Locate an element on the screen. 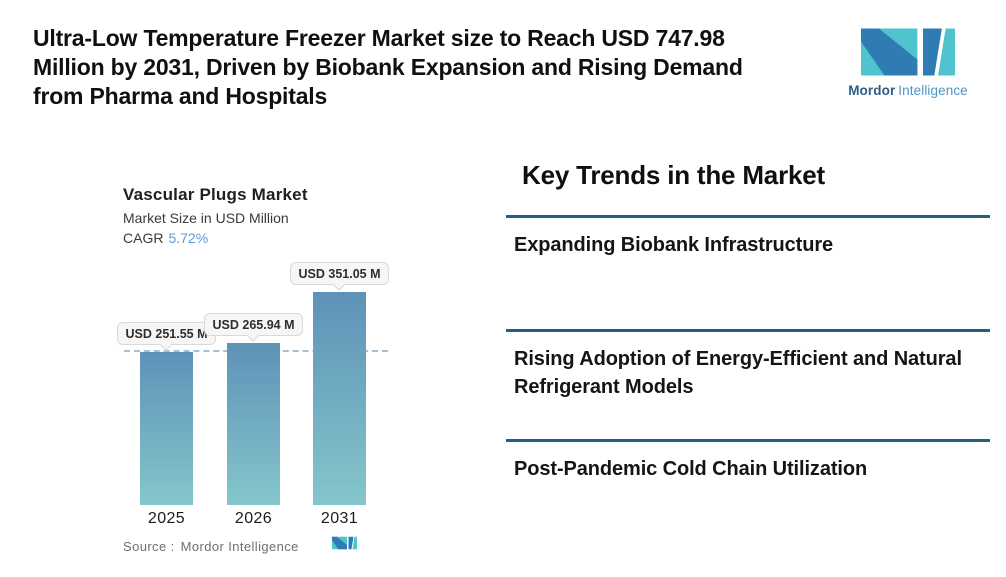 This screenshot has height=577, width=1006. mordor-intelligence-logo: Mordor Intelligence is located at coordinates (908, 63).